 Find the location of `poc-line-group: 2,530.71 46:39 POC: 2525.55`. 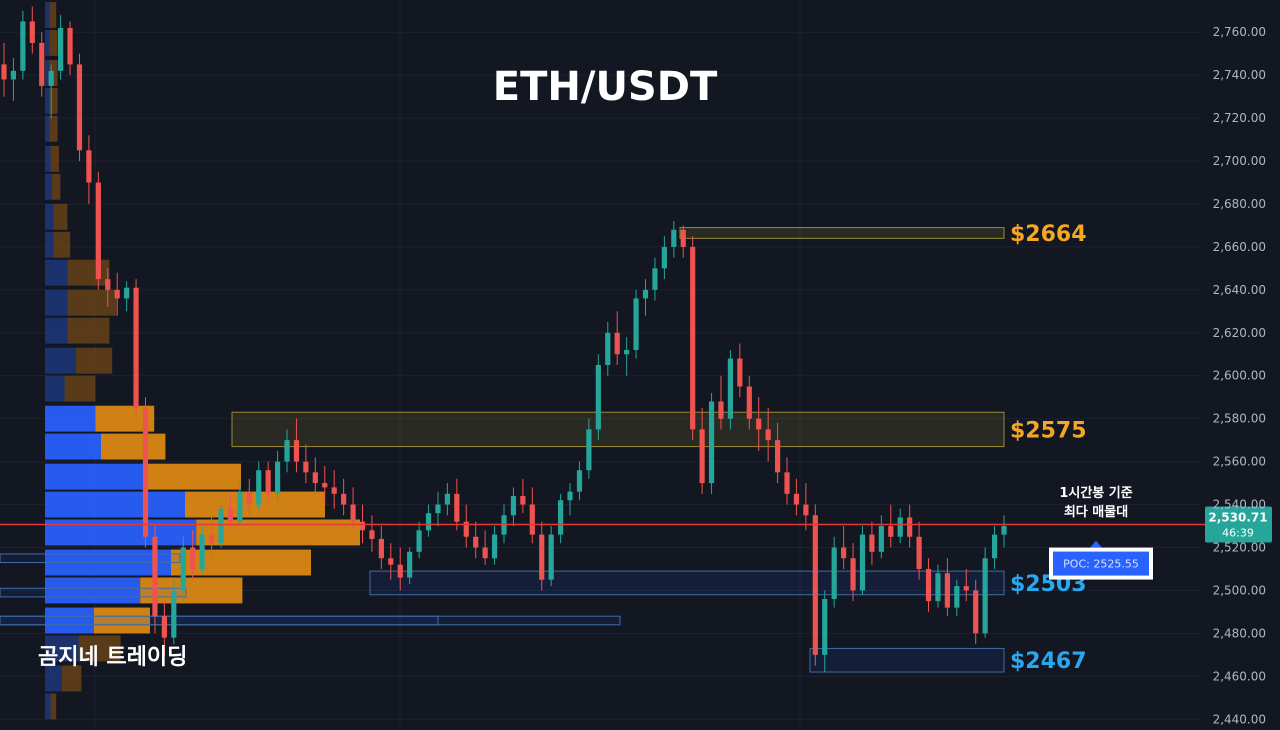

poc-line-group: 2,530.71 46:39 POC: 2525.55 is located at coordinates (636, 543).